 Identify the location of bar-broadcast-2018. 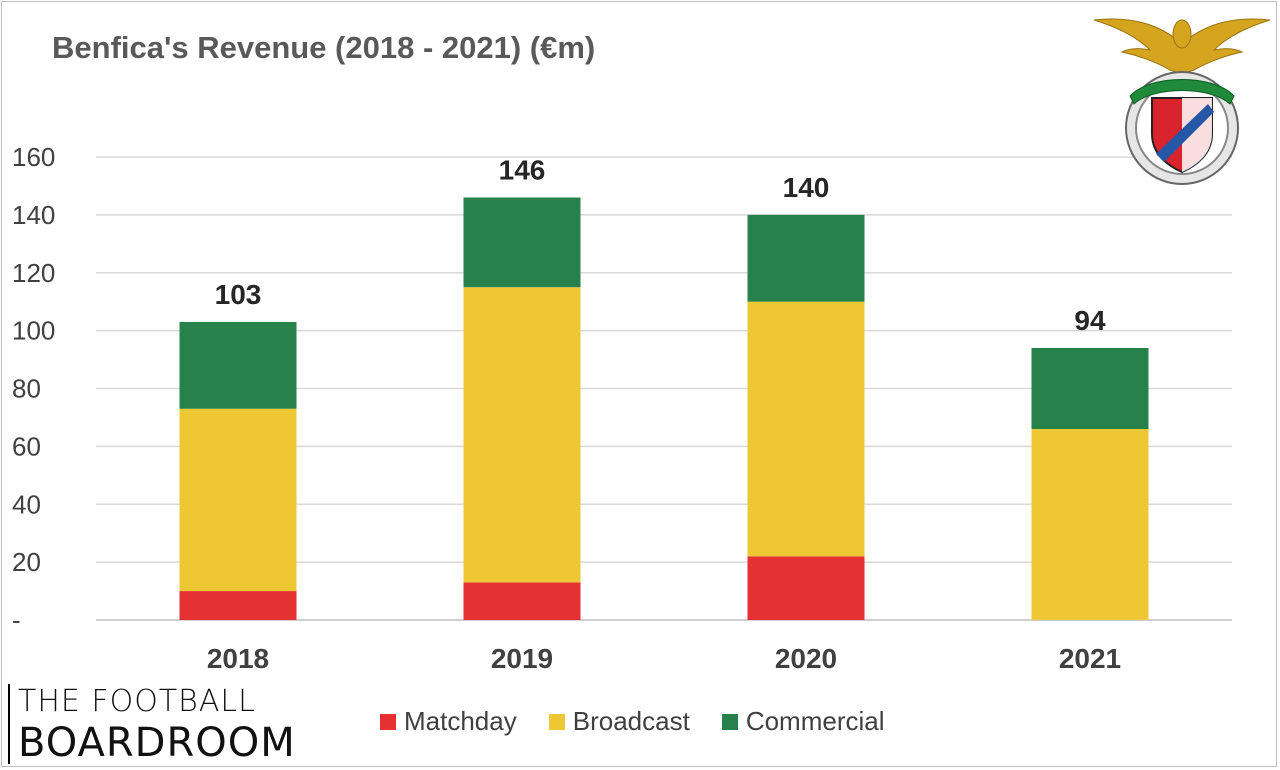
(238, 500).